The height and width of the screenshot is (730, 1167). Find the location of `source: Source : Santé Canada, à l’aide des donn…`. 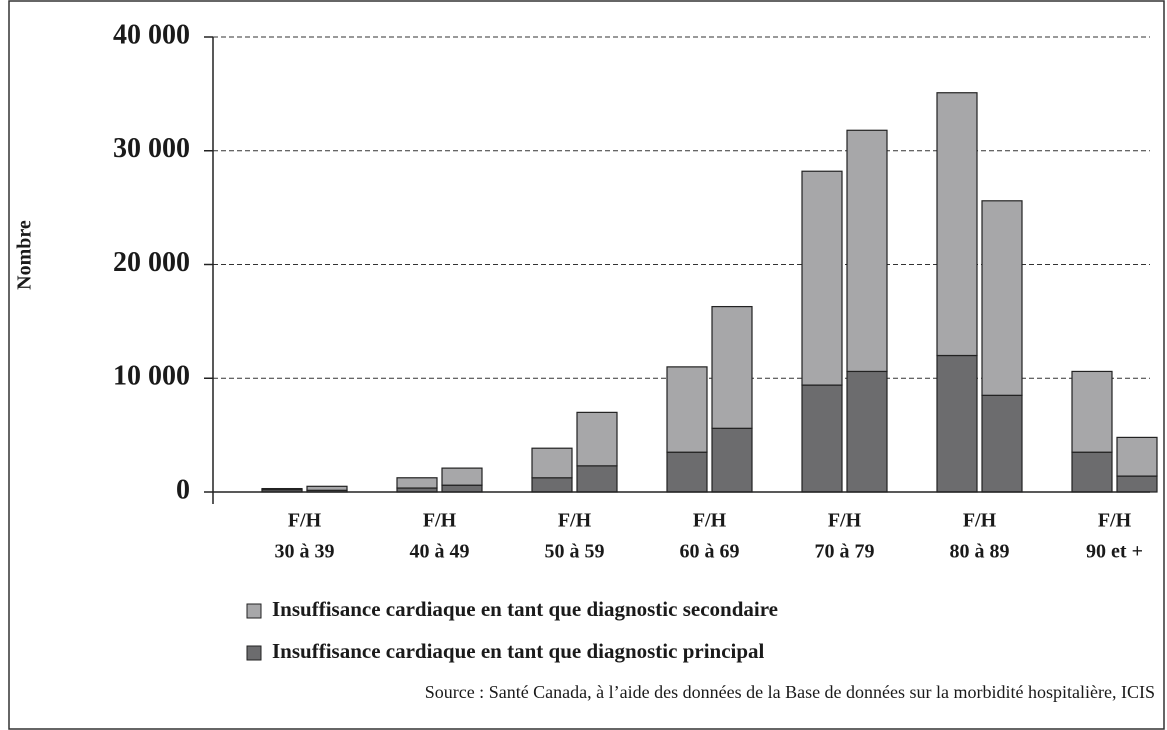

source: Source : Santé Canada, à l’aide des donn… is located at coordinates (790, 692).